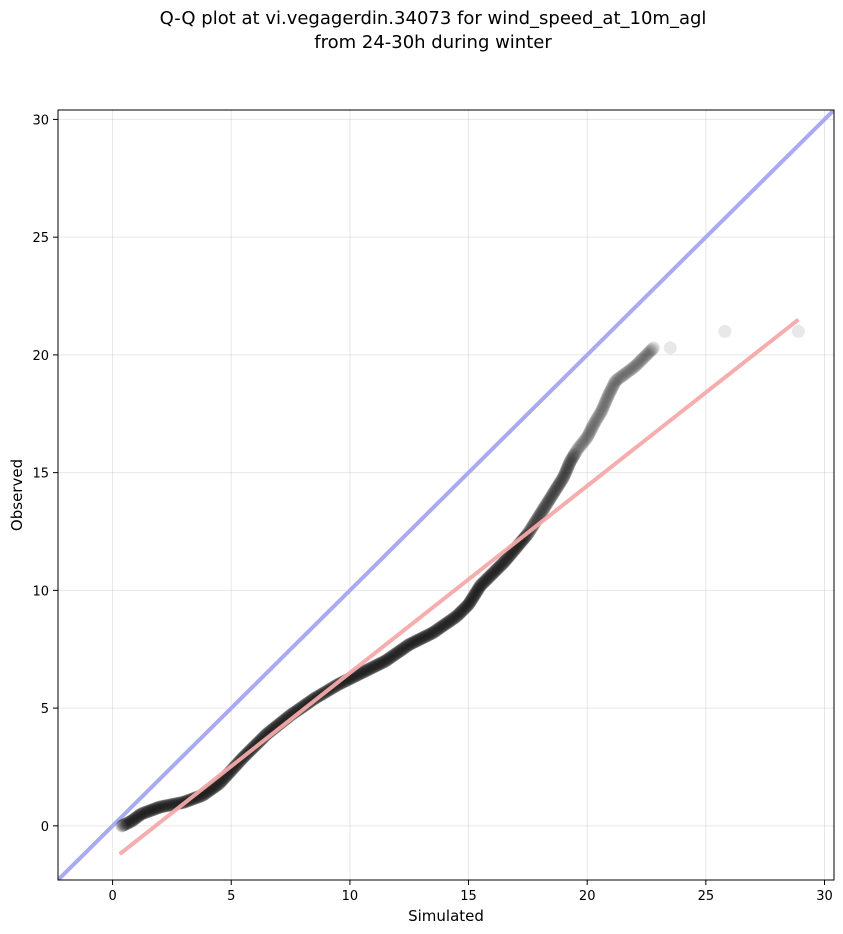 This screenshot has height=934, width=843. Describe the element at coordinates (40, 474) in the screenshot. I see `y-tick-label: 15` at that location.